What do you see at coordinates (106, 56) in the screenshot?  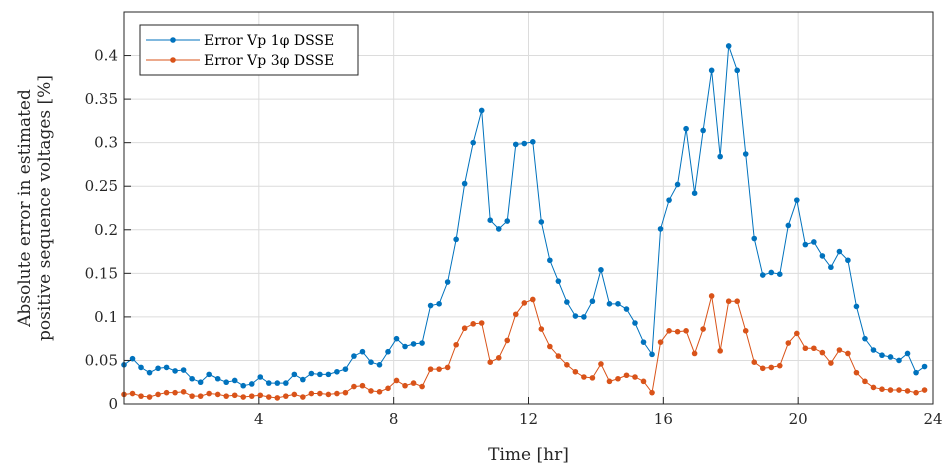 I see `y-tick-label: 0.4` at bounding box center [106, 56].